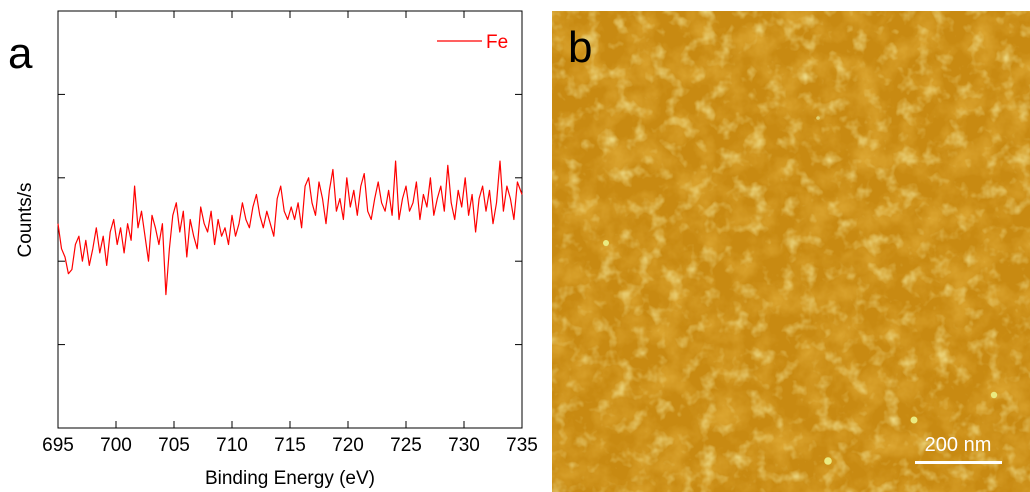 This screenshot has width=1030, height=492. Describe the element at coordinates (290, 228) in the screenshot. I see `series-line-fe` at that location.